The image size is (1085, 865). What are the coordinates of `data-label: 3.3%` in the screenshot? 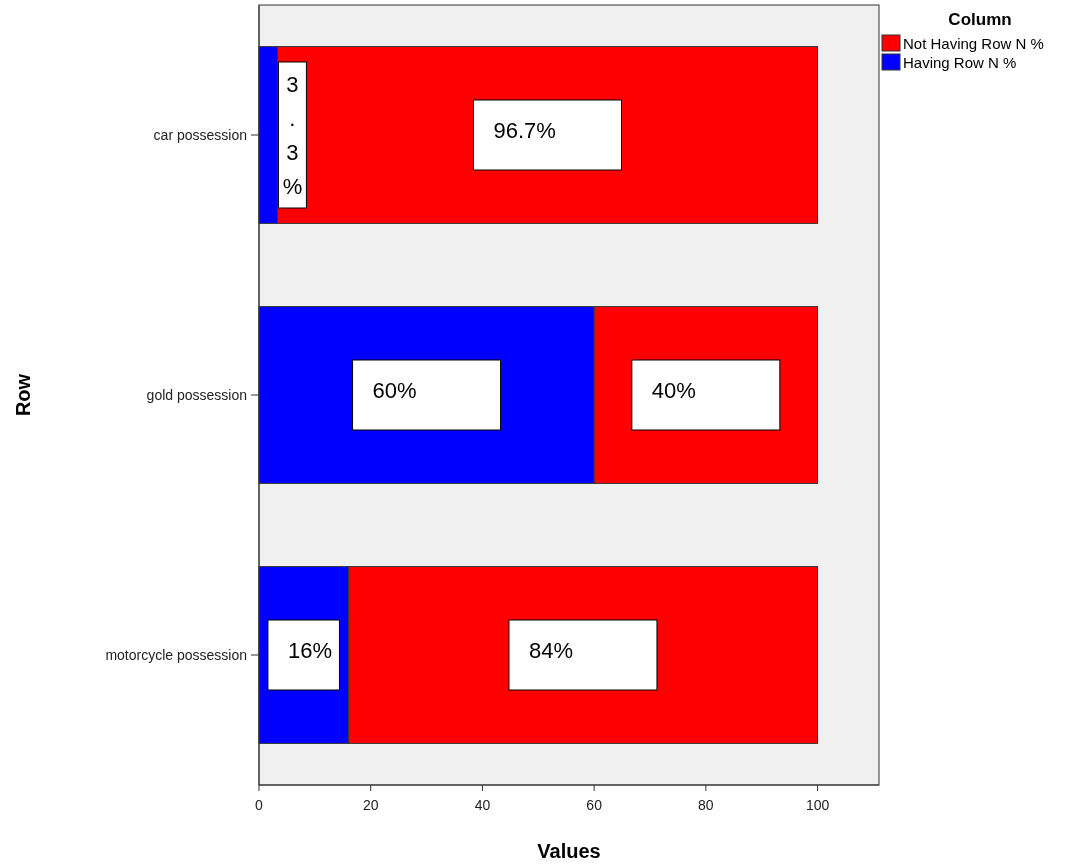 It's located at (292, 135).